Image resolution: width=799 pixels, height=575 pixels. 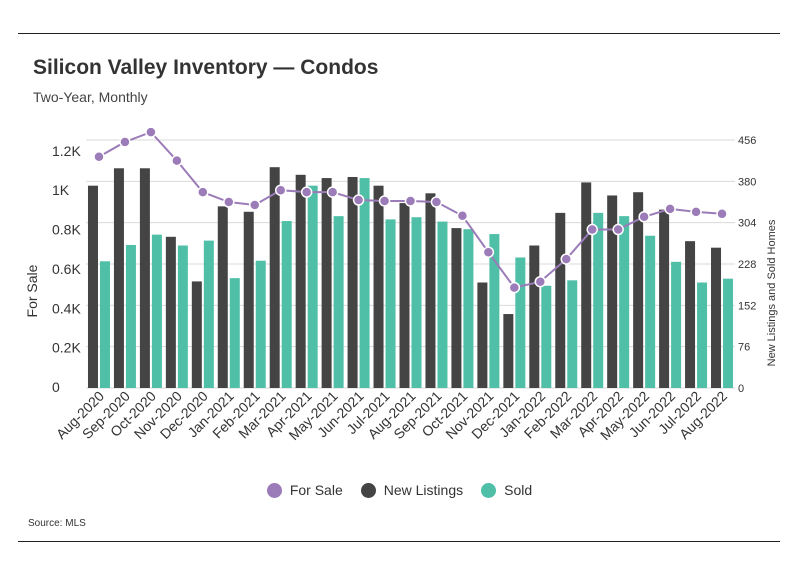 I want to click on legend: For Sale New Listings Sold, so click(x=399, y=490).